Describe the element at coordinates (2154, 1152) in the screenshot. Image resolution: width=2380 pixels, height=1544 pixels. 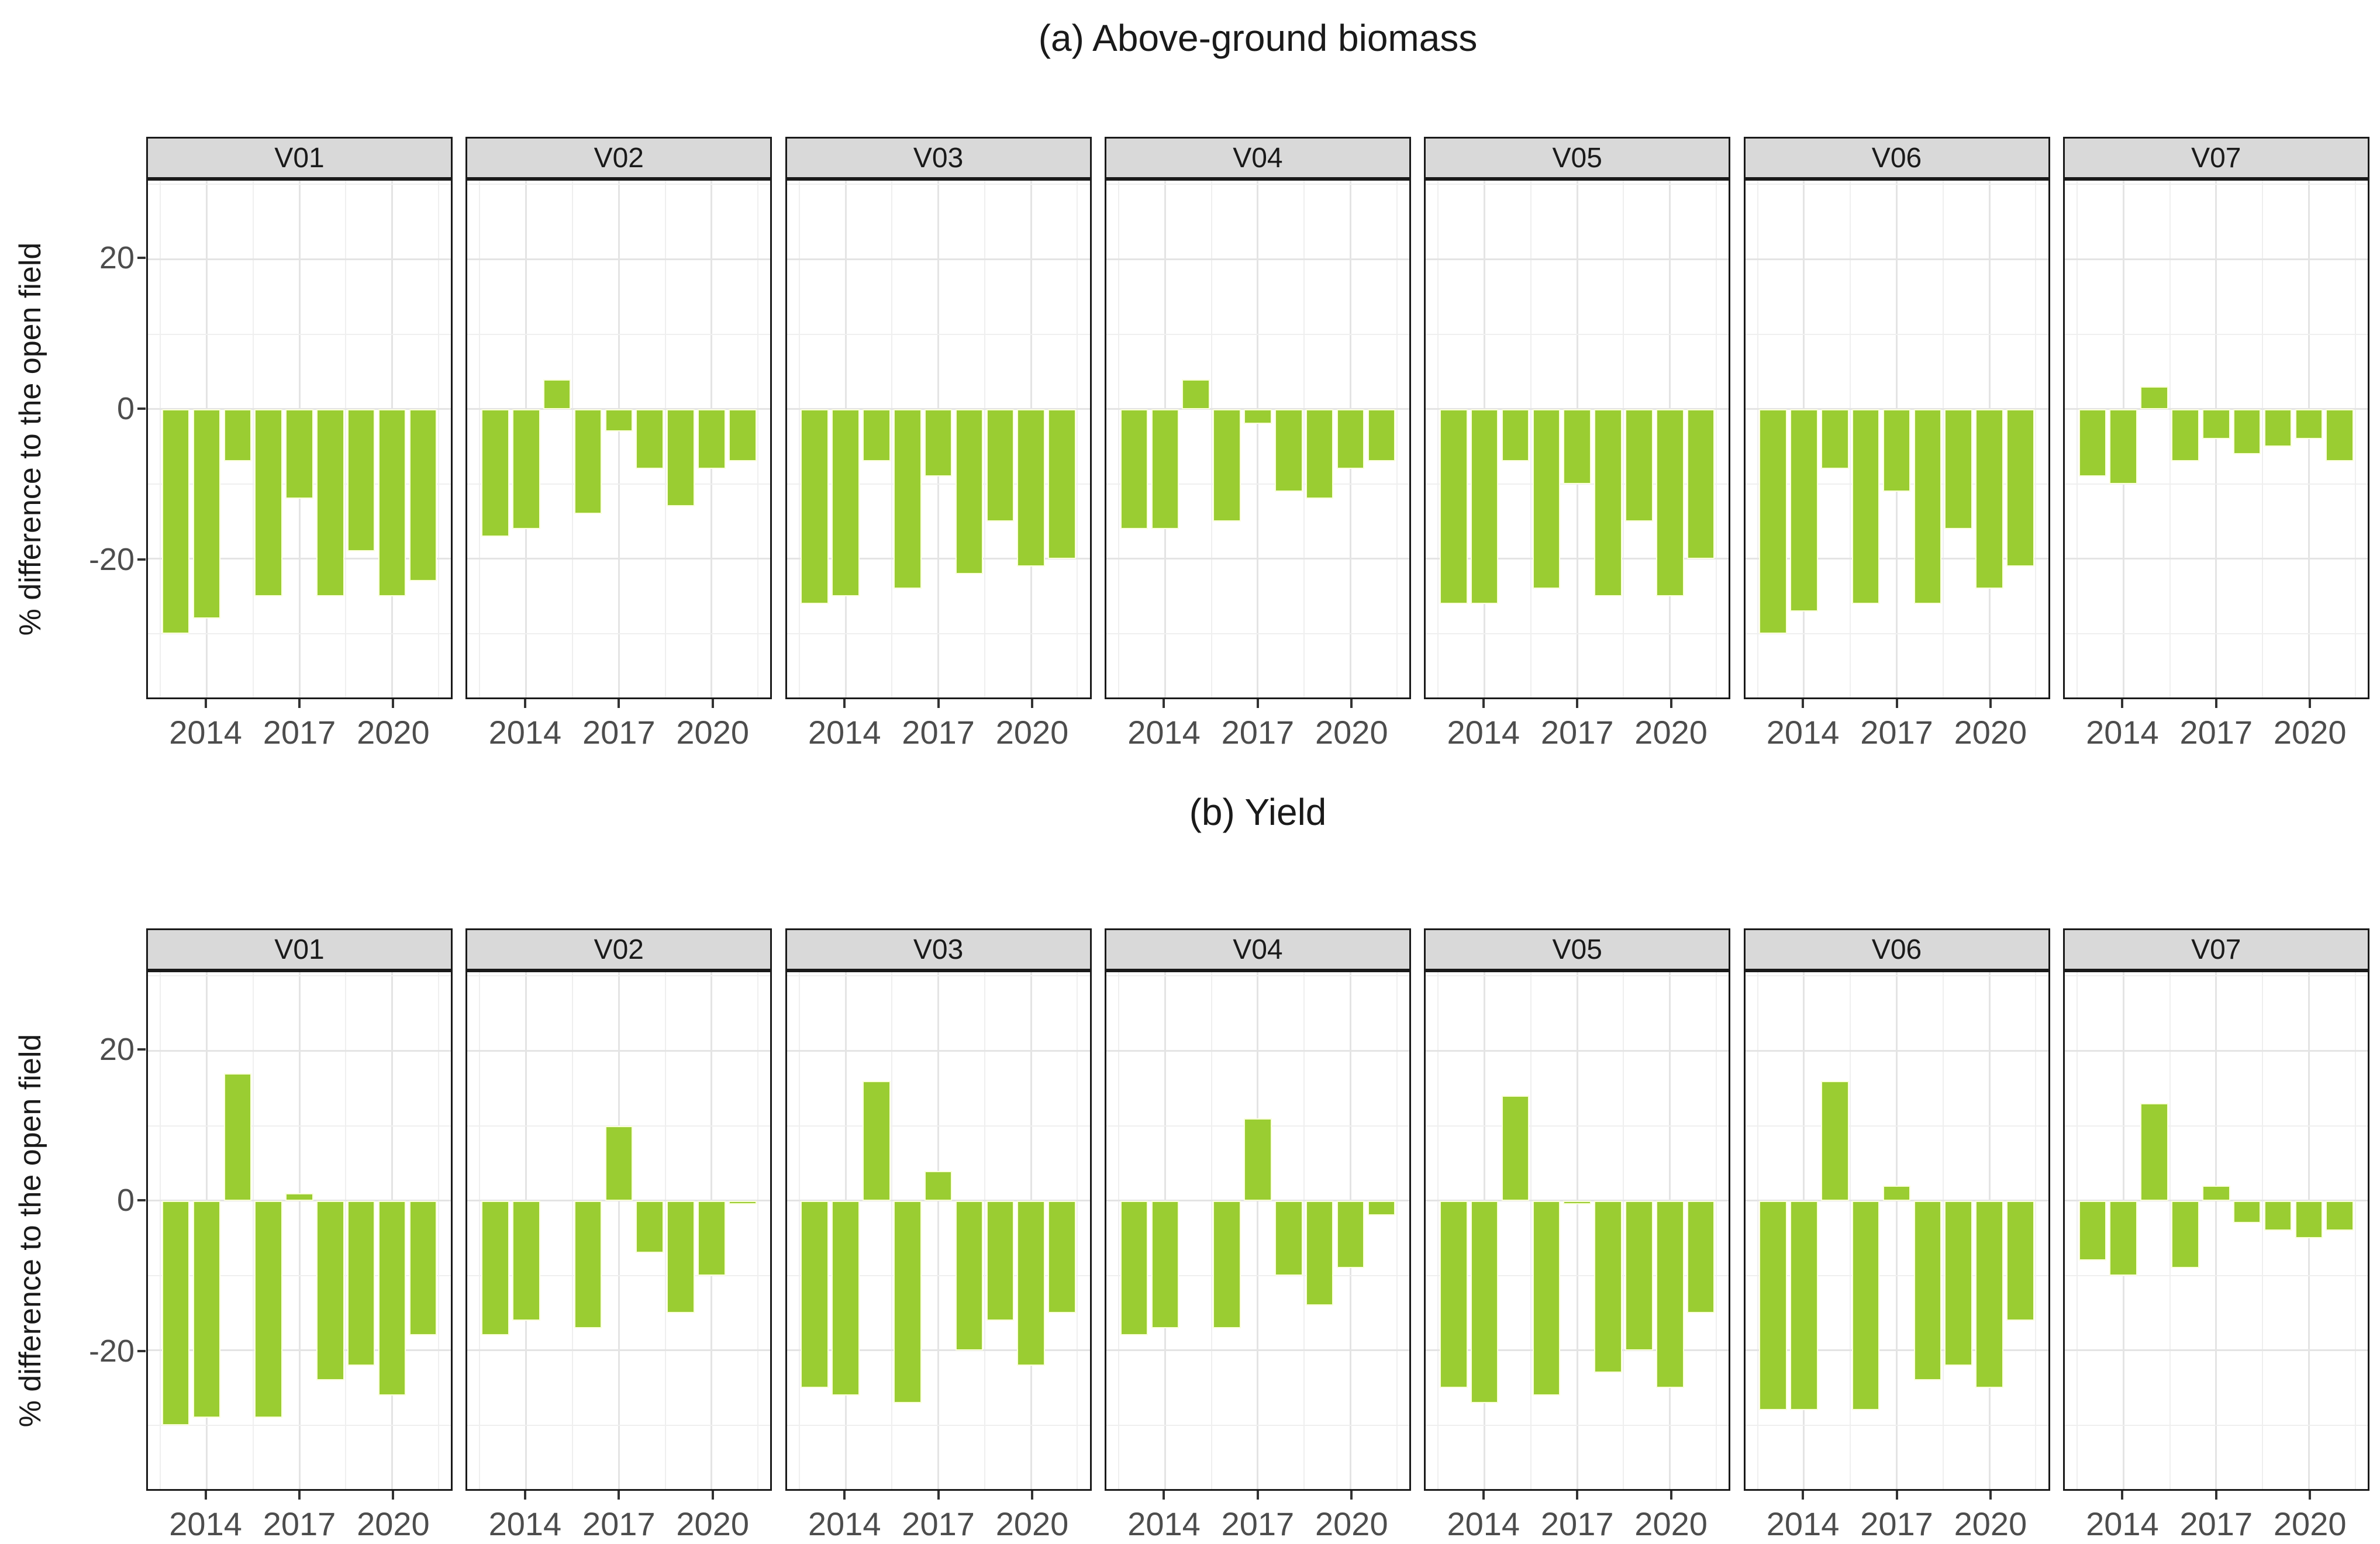
I see `bar-v07-2015` at that location.